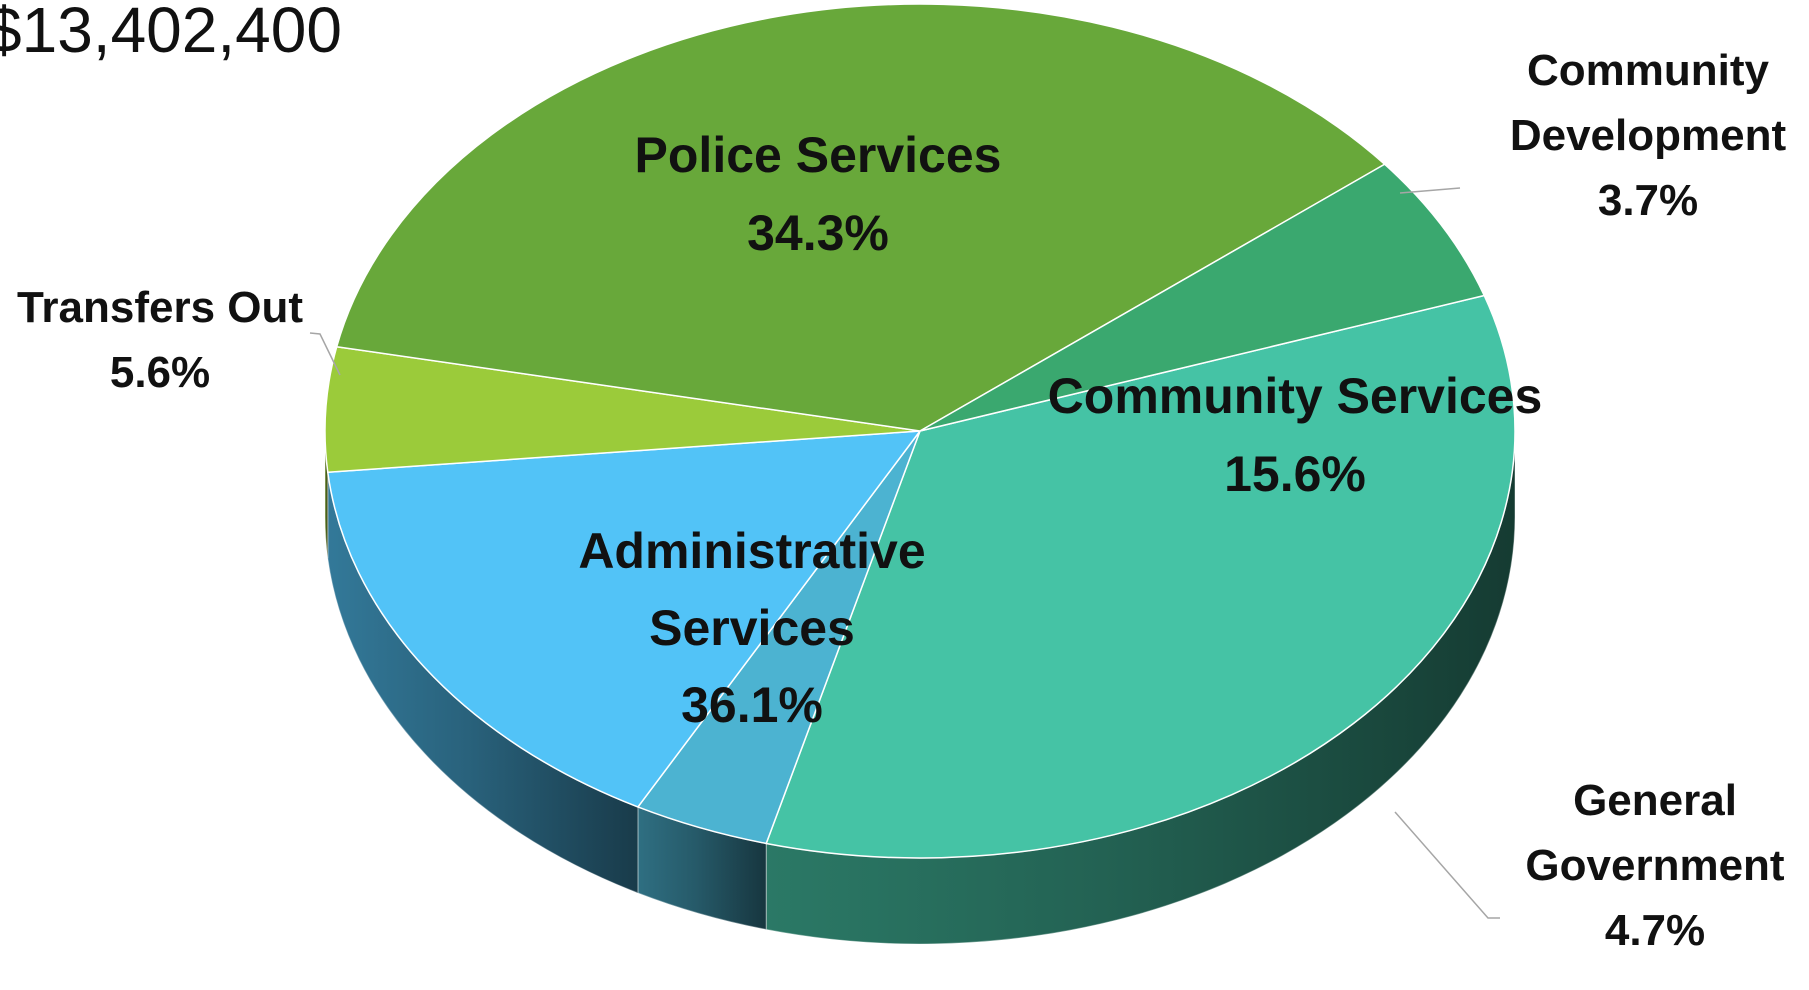 The width and height of the screenshot is (1809, 990). I want to click on slice-value-community-services: 15.6%, so click(1295, 474).